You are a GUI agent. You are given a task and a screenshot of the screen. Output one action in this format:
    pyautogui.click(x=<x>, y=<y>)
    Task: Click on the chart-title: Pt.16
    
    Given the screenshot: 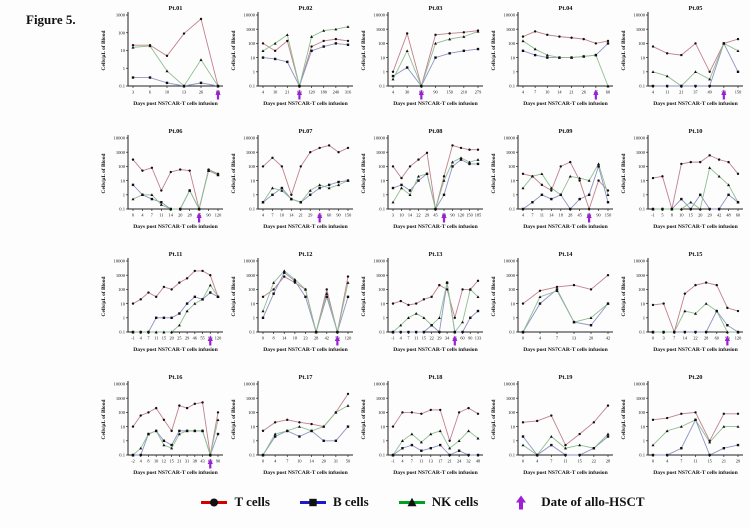 What is the action you would take?
    pyautogui.click(x=175, y=377)
    